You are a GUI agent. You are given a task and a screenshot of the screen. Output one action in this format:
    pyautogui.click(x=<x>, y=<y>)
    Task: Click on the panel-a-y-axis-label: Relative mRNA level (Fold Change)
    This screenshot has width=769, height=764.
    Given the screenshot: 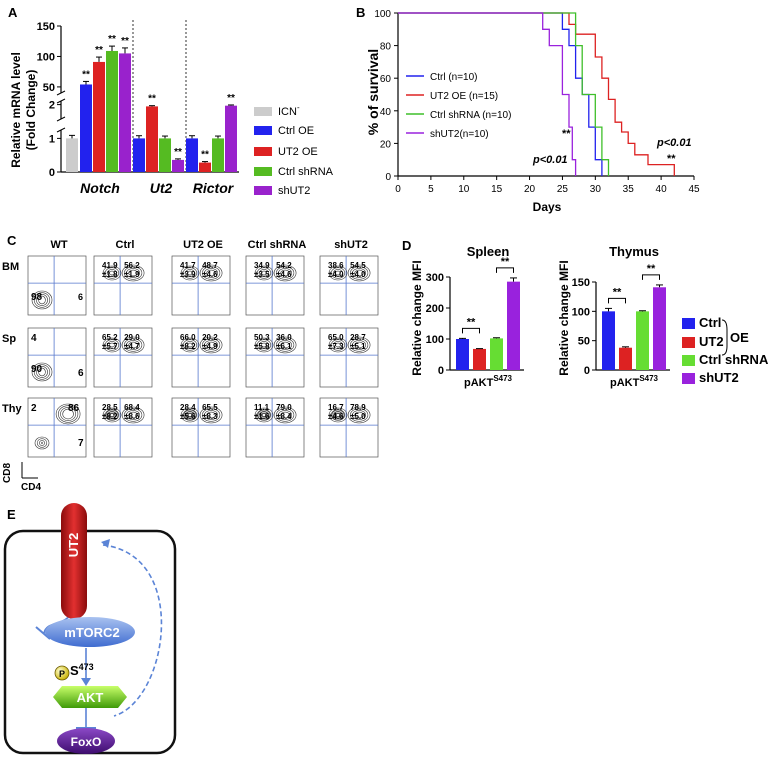 What is the action you would take?
    pyautogui.click(x=23, y=110)
    